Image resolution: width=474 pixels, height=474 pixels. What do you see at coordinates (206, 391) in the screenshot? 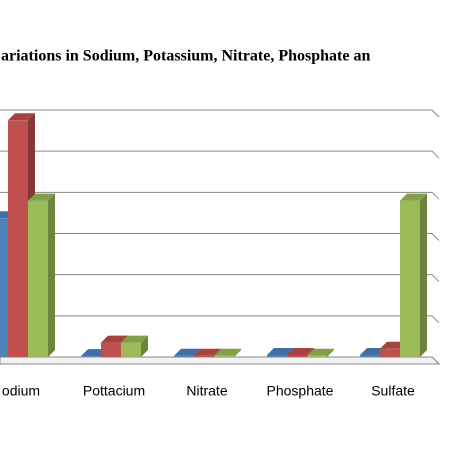
I see `x-tick-label: Nitrate` at bounding box center [206, 391].